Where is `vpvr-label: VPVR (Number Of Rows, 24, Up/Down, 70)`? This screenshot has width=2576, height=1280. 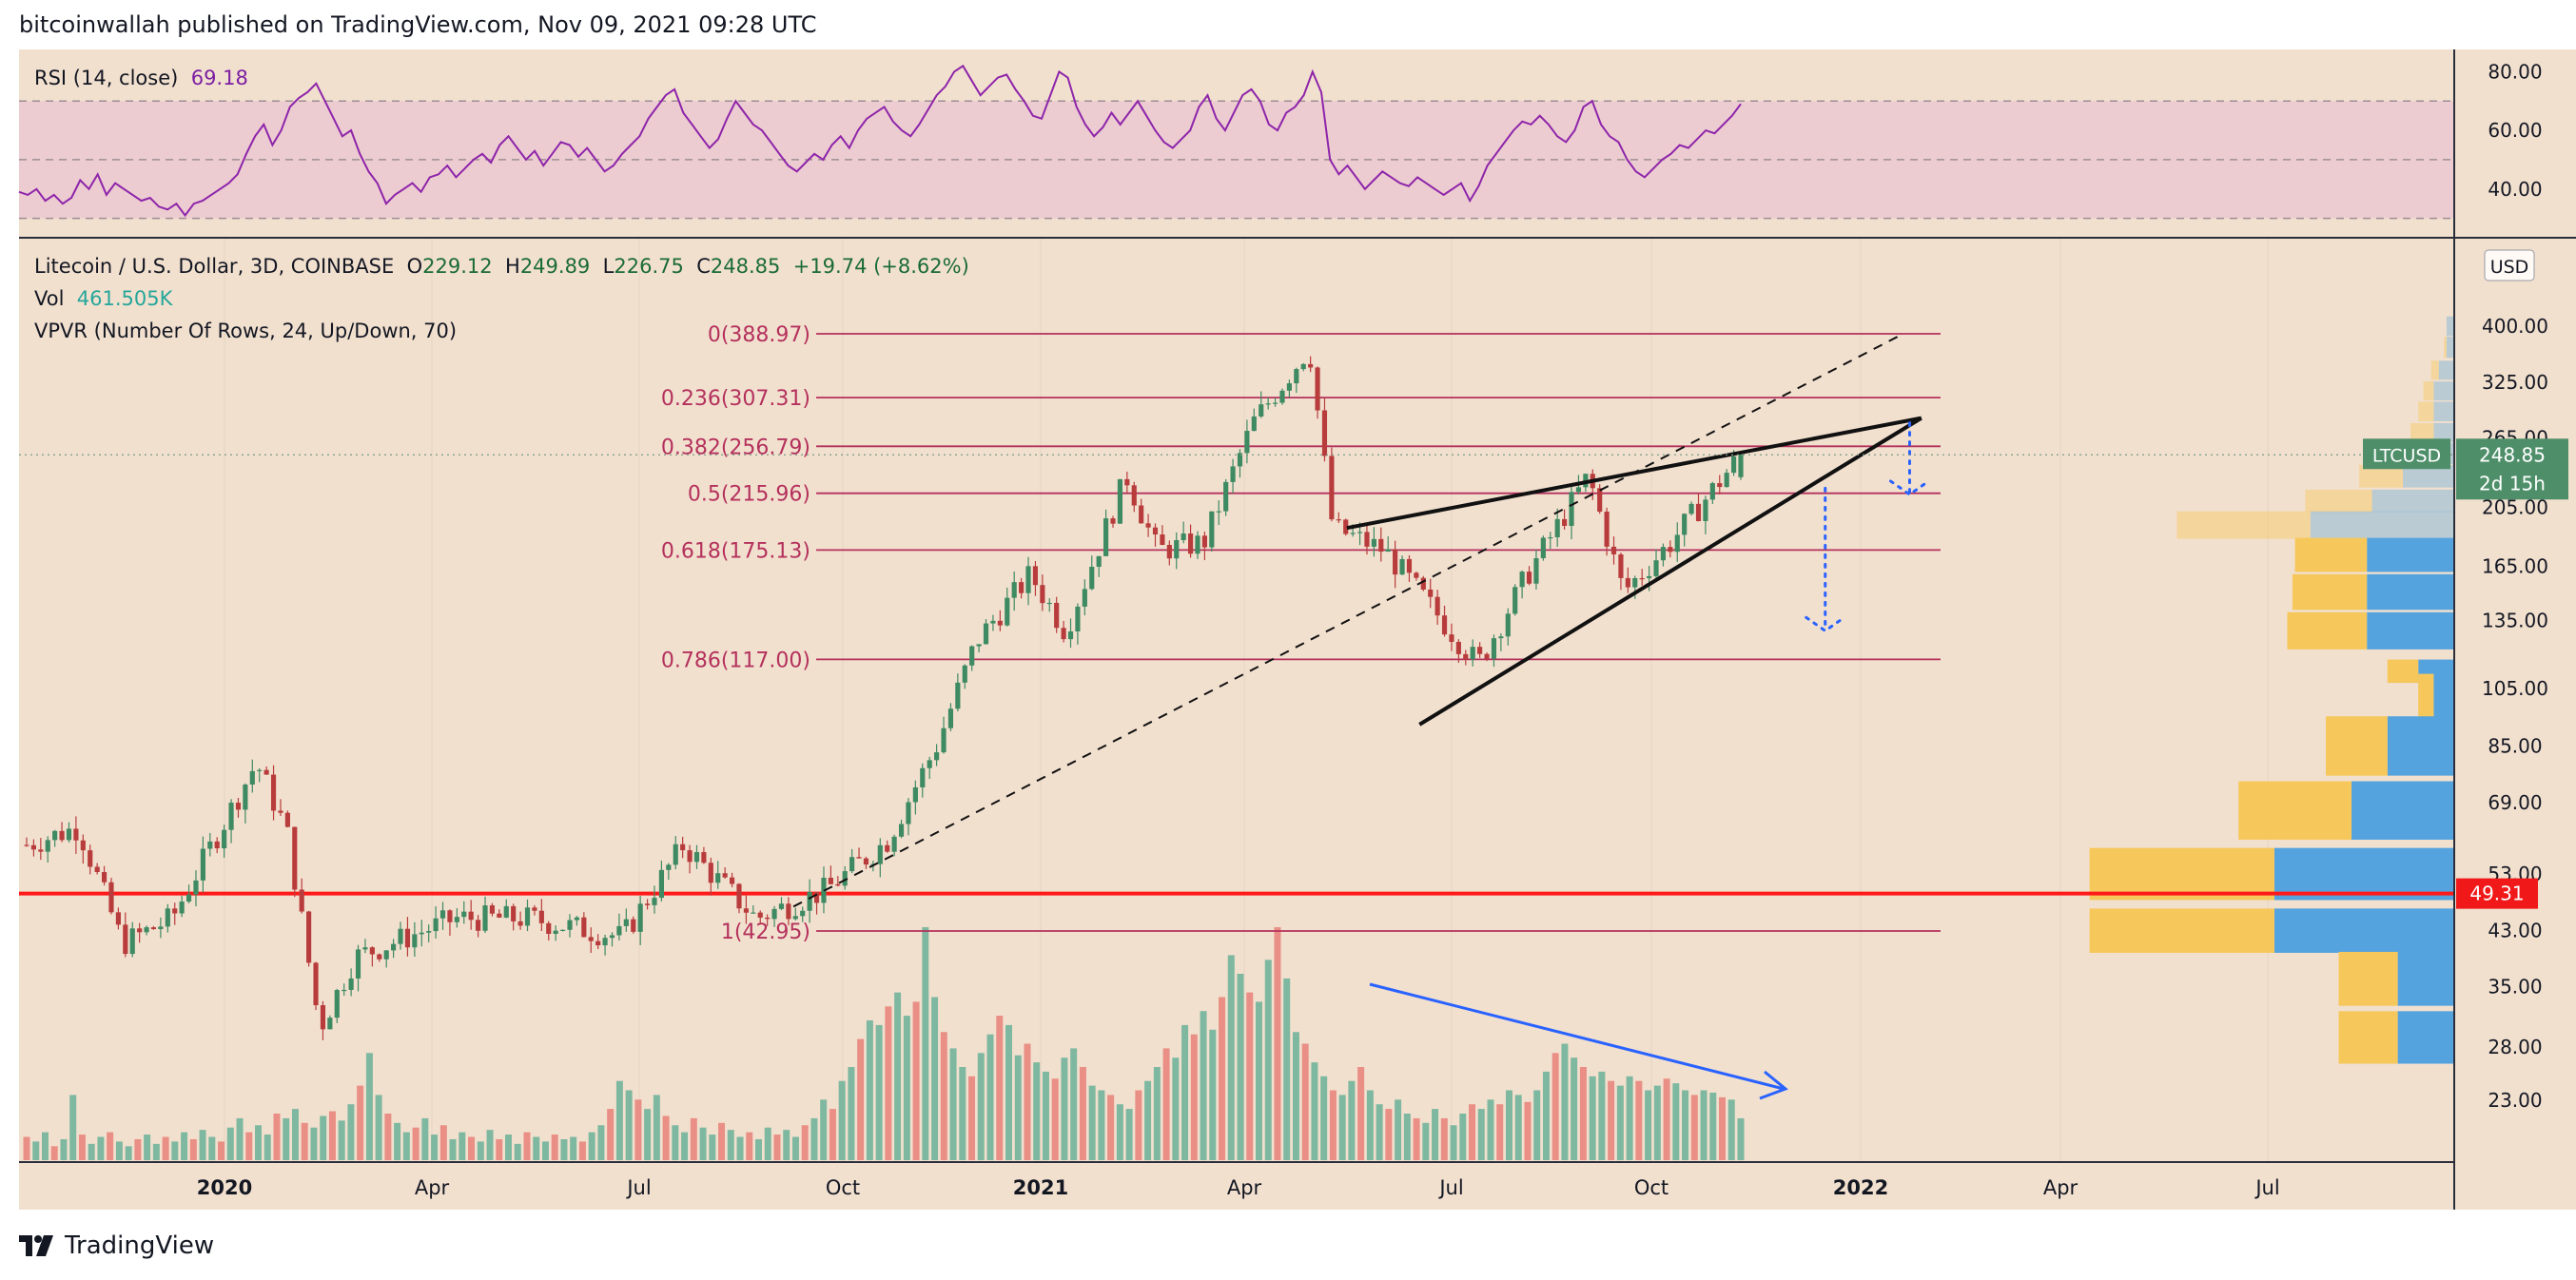 vpvr-label: VPVR (Number Of Rows, 24, Up/Down, 70) is located at coordinates (246, 331).